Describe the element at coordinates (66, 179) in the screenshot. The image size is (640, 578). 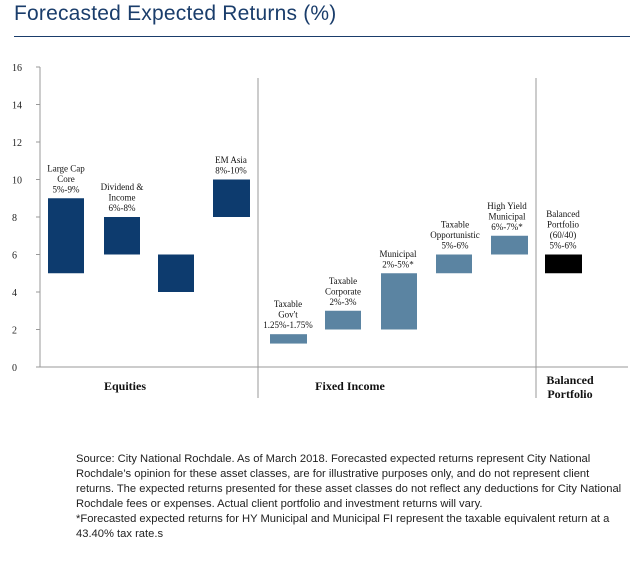
I see `bar-label-1-line-2: Core` at that location.